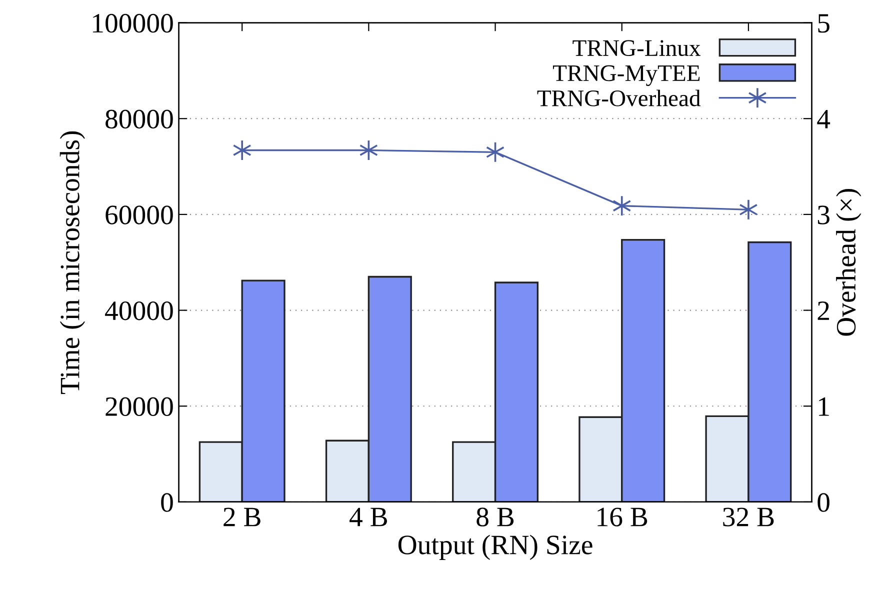  Describe the element at coordinates (824, 502) in the screenshot. I see `y2-tick-label: 0` at that location.